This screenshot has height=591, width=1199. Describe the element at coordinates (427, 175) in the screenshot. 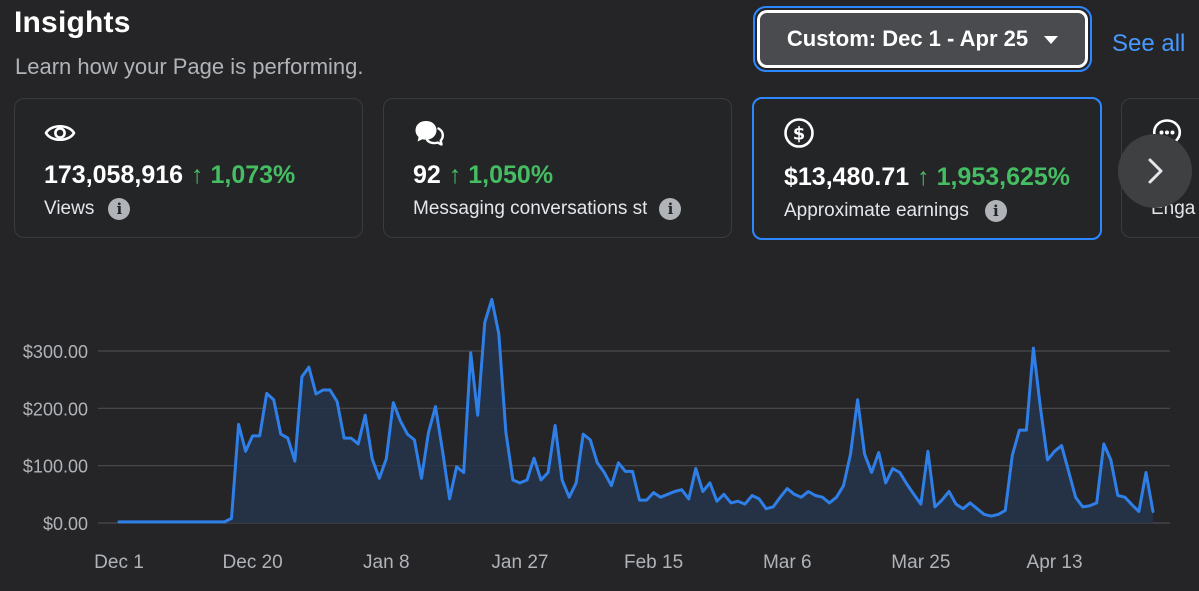

I see `card-value: 92` at that location.